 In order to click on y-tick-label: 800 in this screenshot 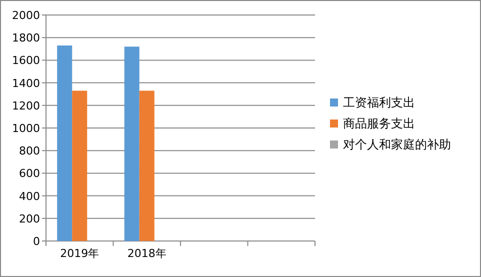, I will do `click(29, 151)`.